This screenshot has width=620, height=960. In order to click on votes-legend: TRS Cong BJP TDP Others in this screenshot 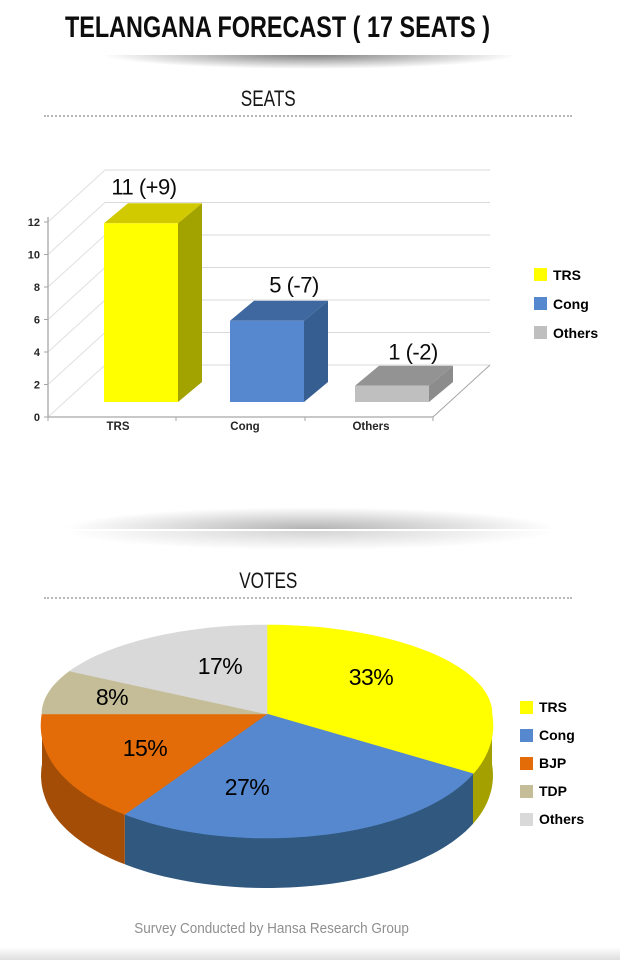, I will do `click(552, 763)`.